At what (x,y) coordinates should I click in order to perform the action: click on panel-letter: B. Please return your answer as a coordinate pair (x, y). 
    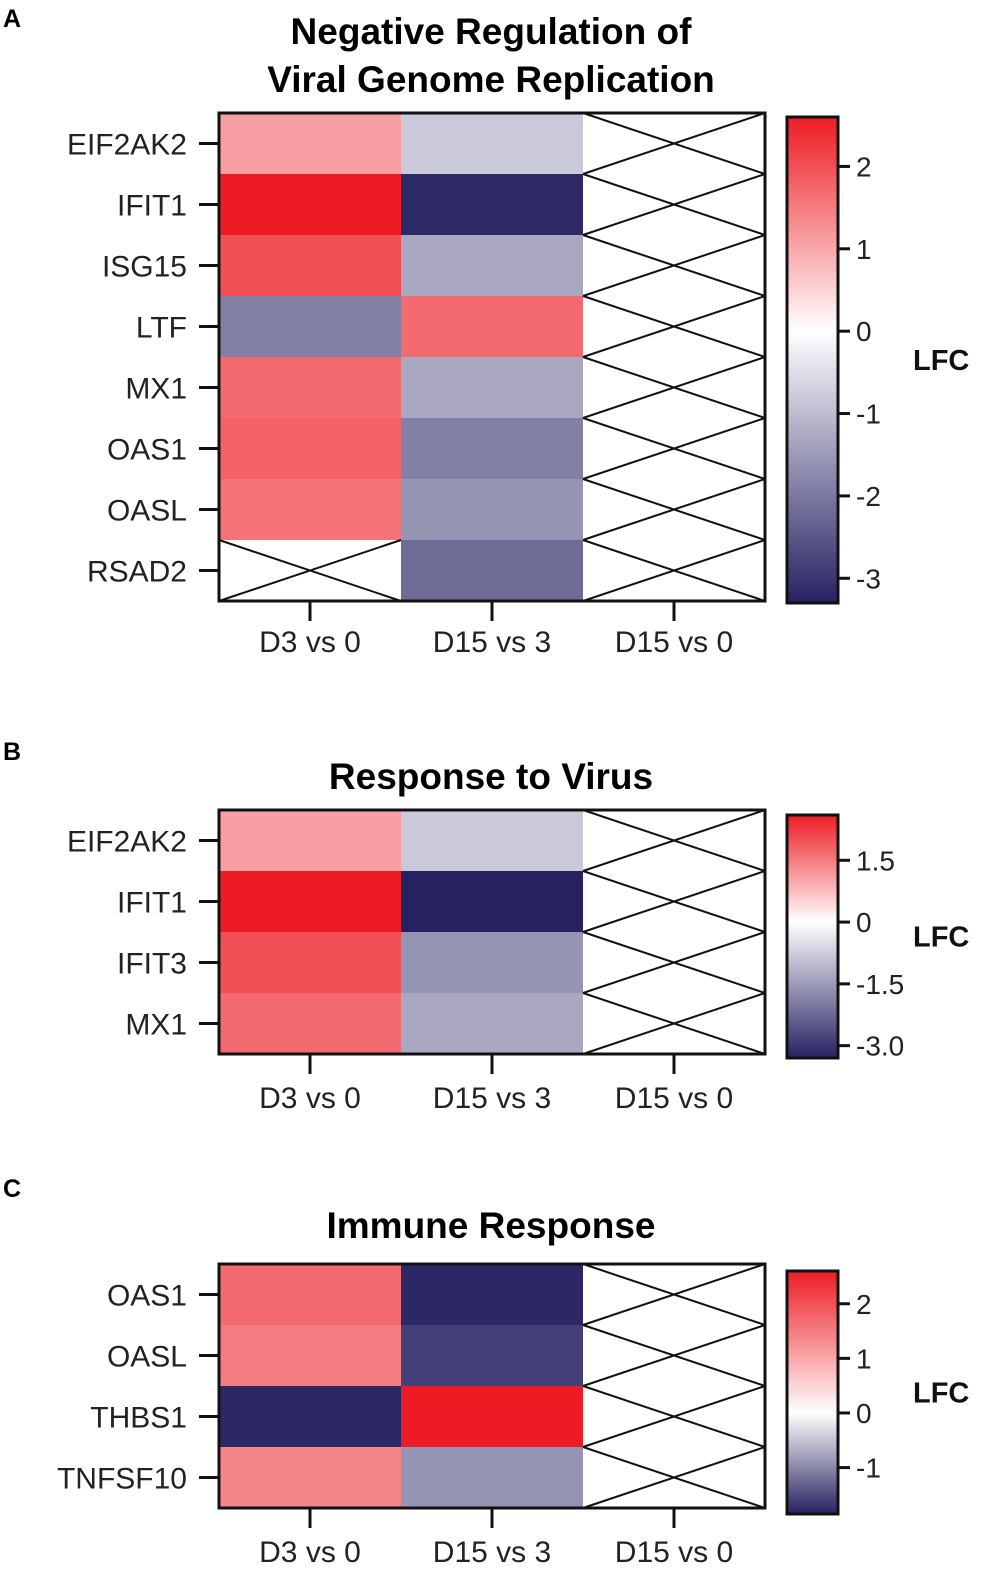
    Looking at the image, I should click on (12, 752).